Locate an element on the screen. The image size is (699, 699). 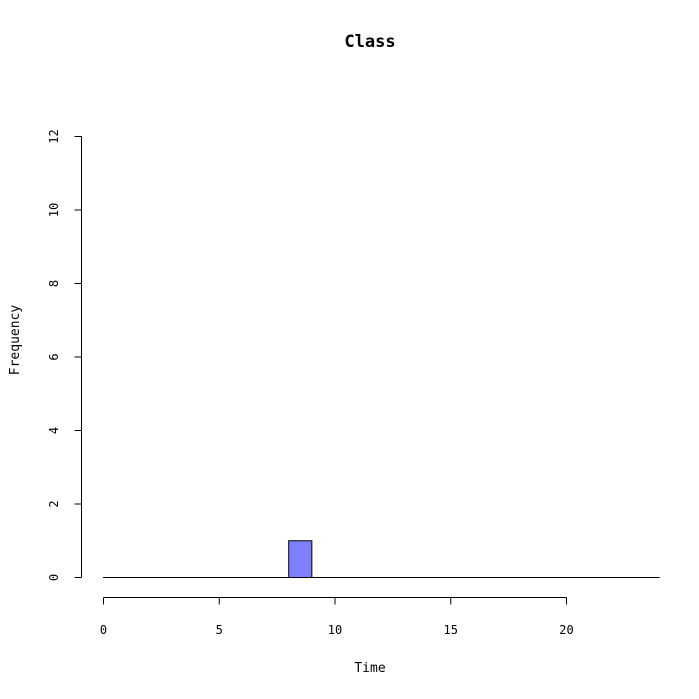
y-tick-label: 6 is located at coordinates (54, 356).